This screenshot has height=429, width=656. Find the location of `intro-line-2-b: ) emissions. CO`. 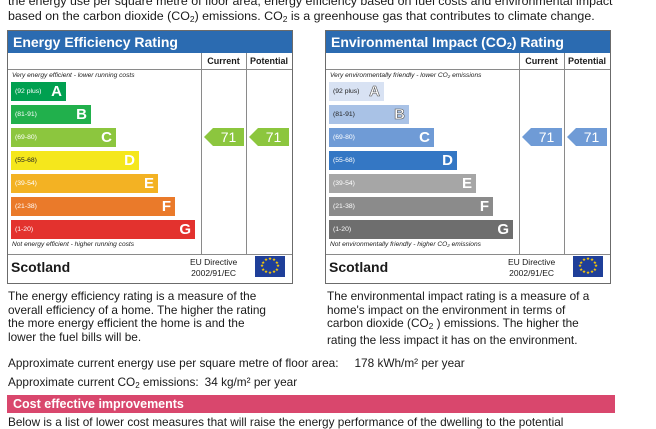

intro-line-2-b: ) emissions. CO is located at coordinates (238, 15).